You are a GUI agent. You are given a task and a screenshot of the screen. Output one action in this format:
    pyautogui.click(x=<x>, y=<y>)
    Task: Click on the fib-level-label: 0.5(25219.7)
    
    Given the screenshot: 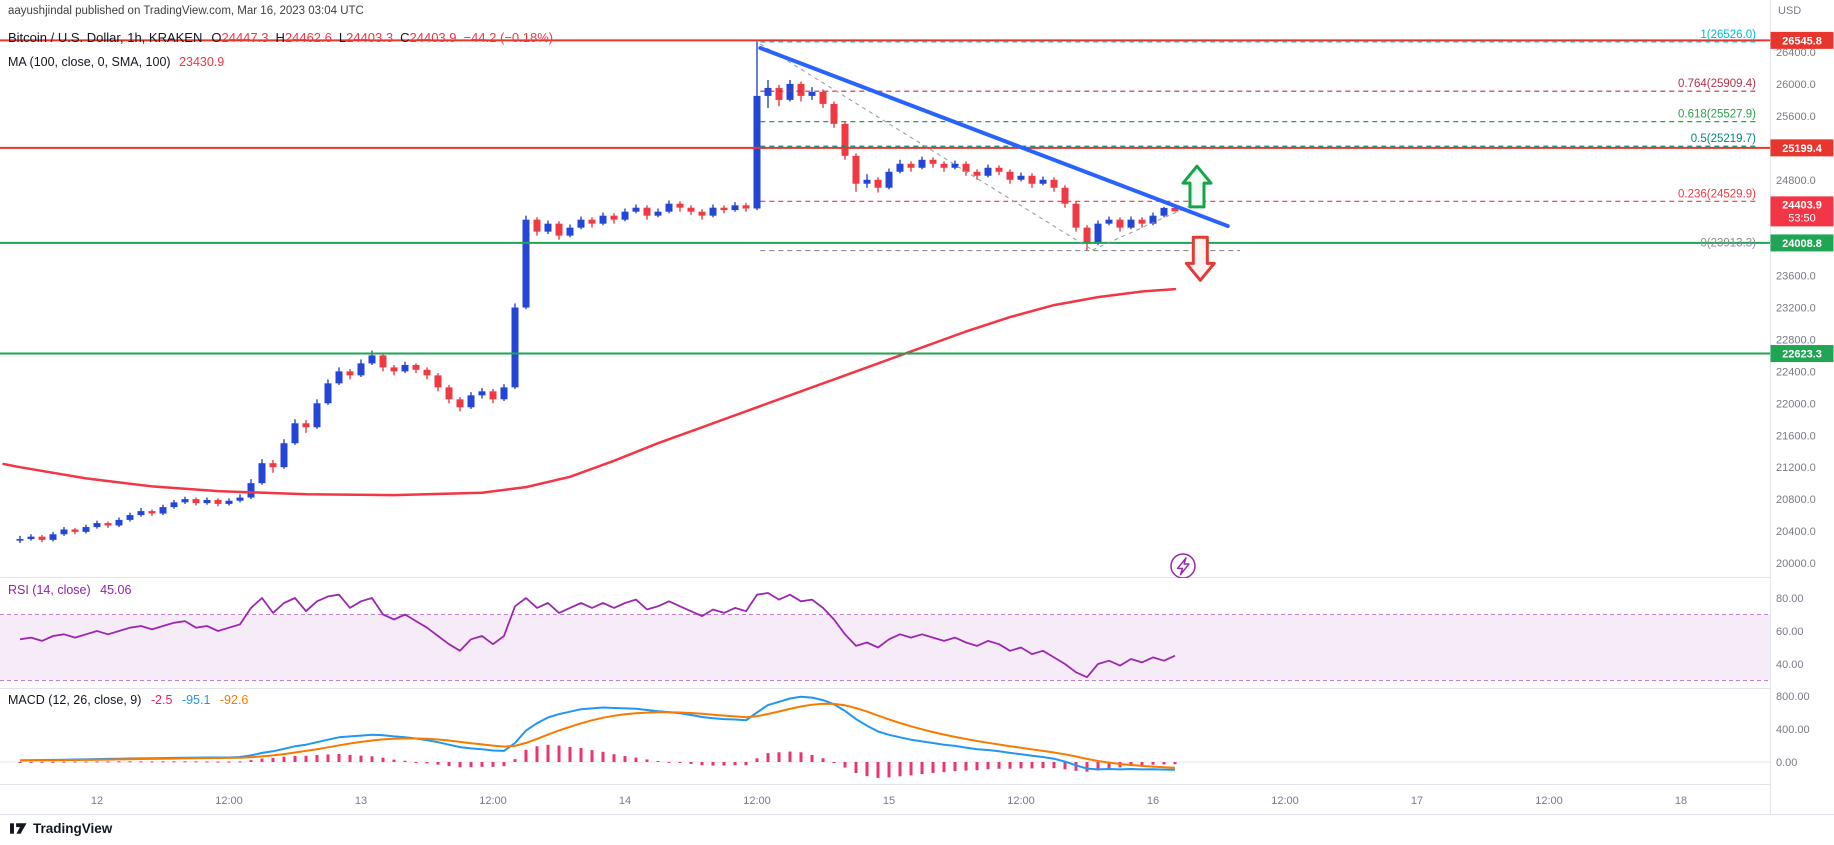 What is the action you would take?
    pyautogui.click(x=1723, y=139)
    